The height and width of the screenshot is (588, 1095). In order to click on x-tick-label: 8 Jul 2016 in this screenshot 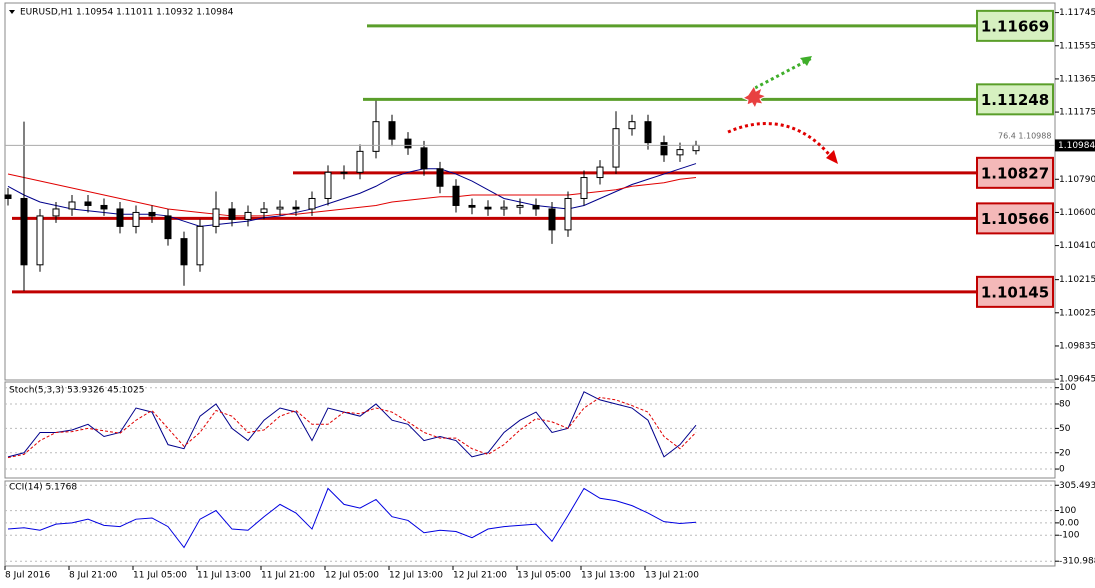, I will do `click(27, 576)`.